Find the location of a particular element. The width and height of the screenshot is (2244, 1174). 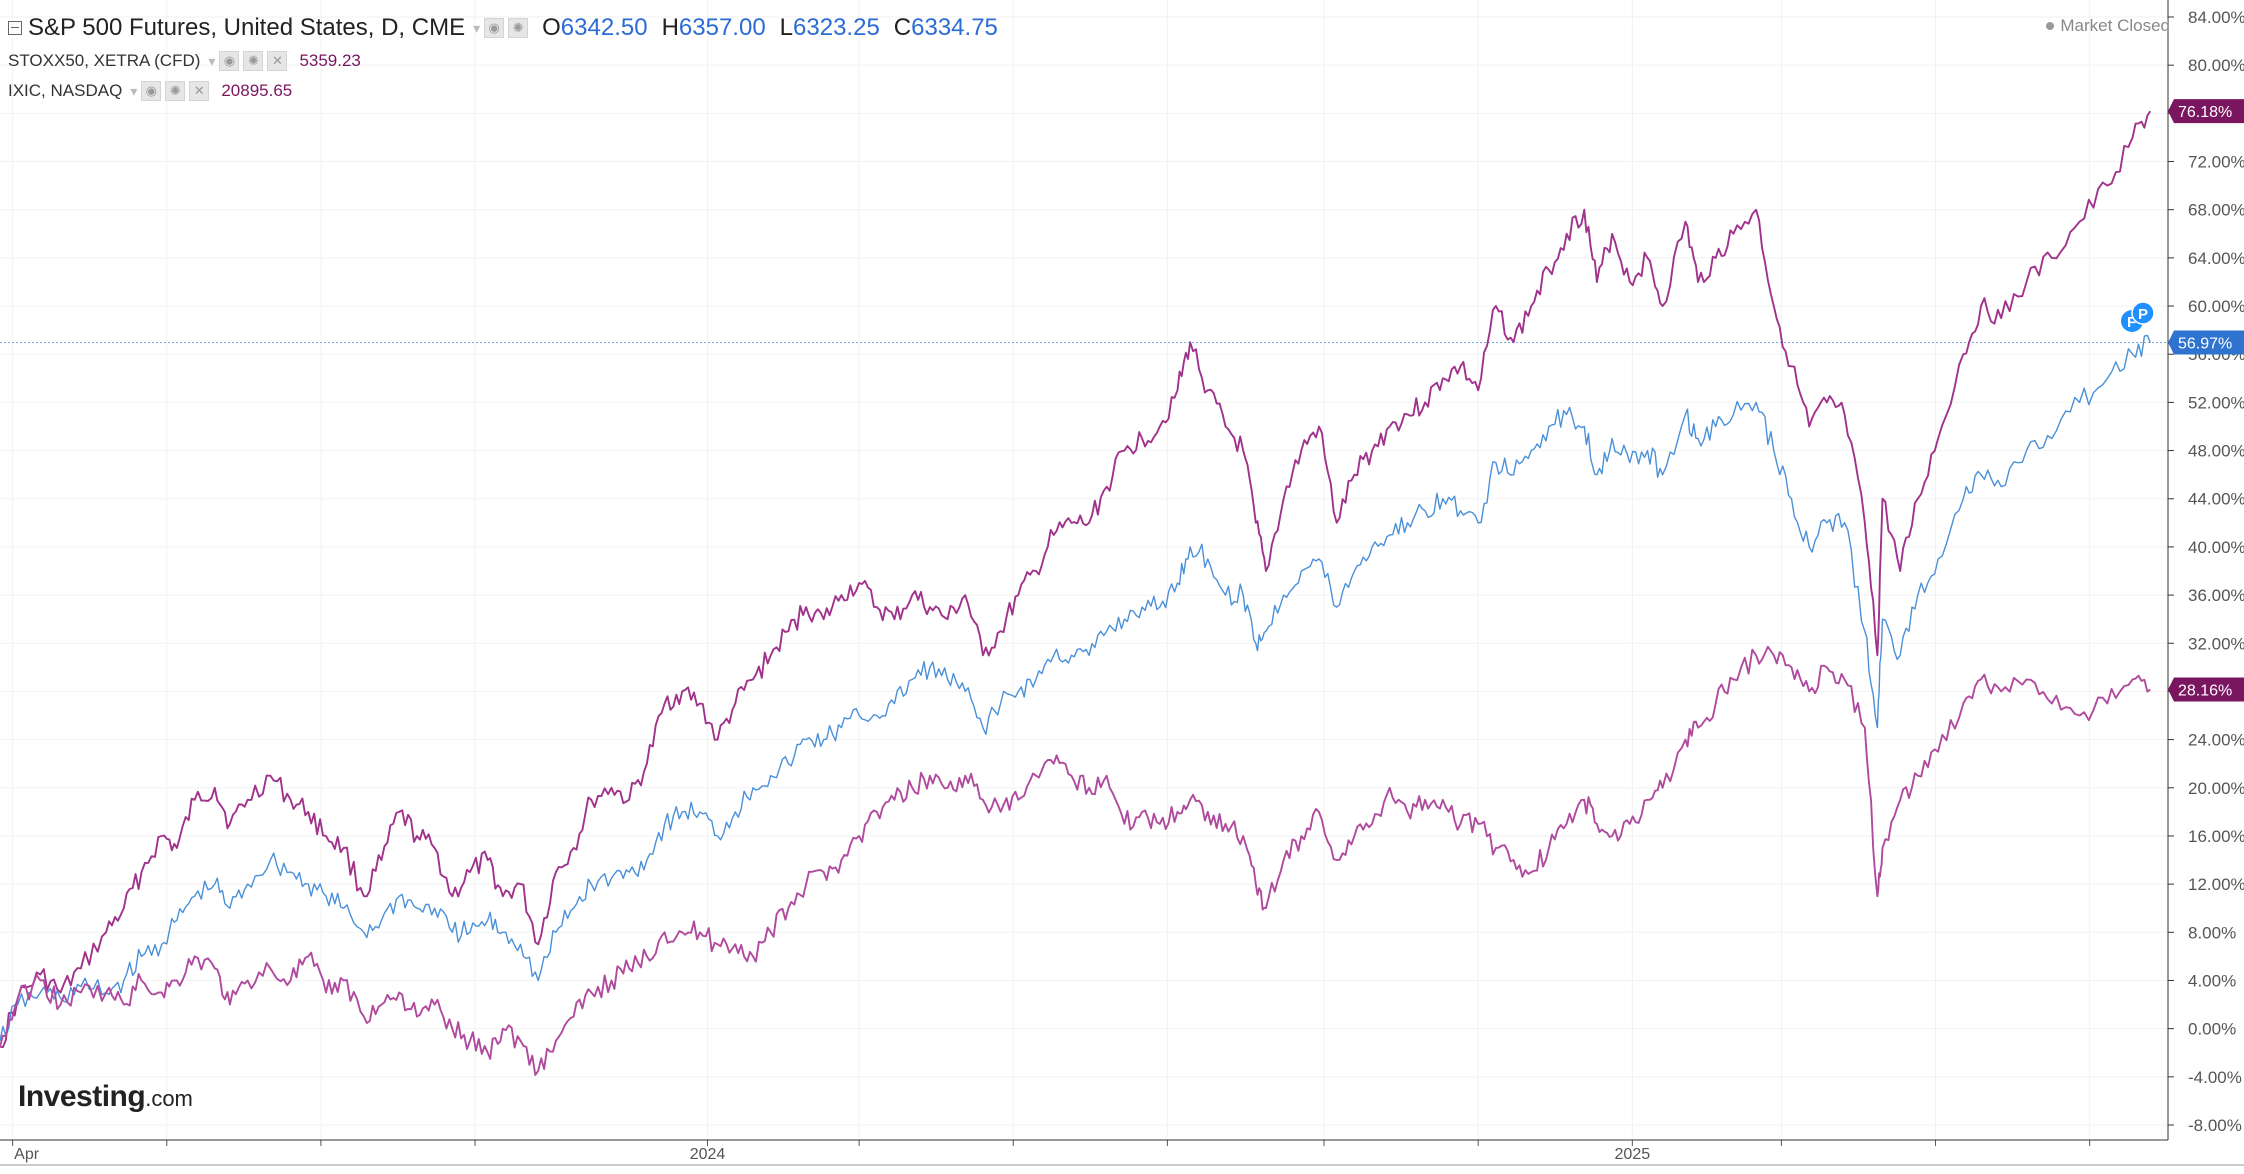

status-dot-icon is located at coordinates (2050, 26).